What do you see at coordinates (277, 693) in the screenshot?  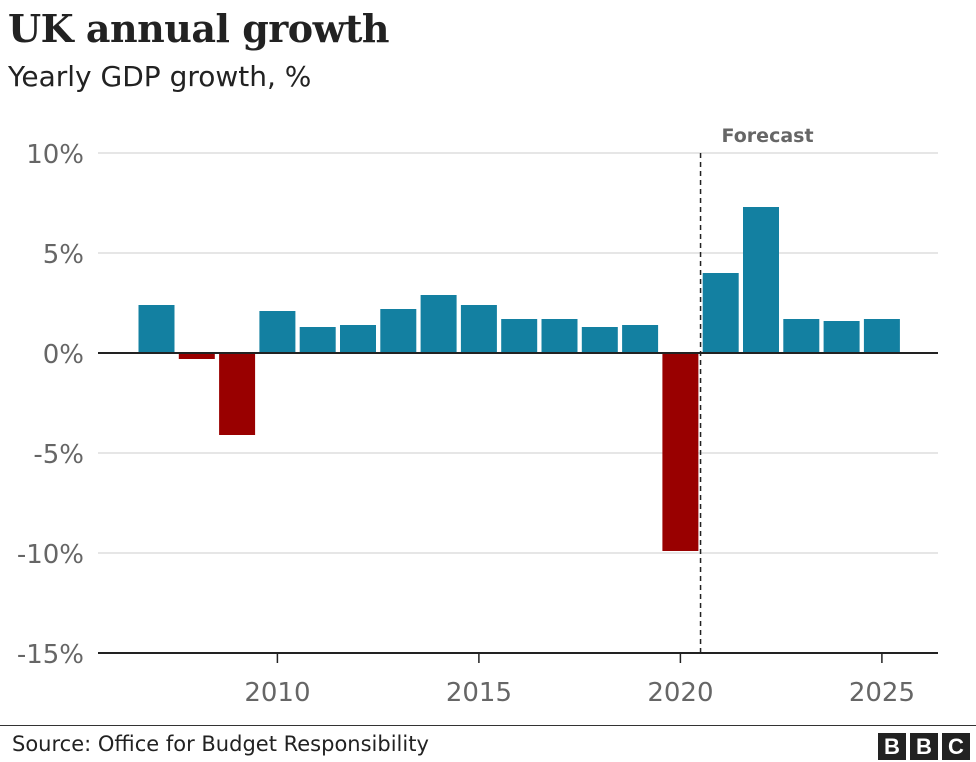 I see `x-tick-label: 2010` at bounding box center [277, 693].